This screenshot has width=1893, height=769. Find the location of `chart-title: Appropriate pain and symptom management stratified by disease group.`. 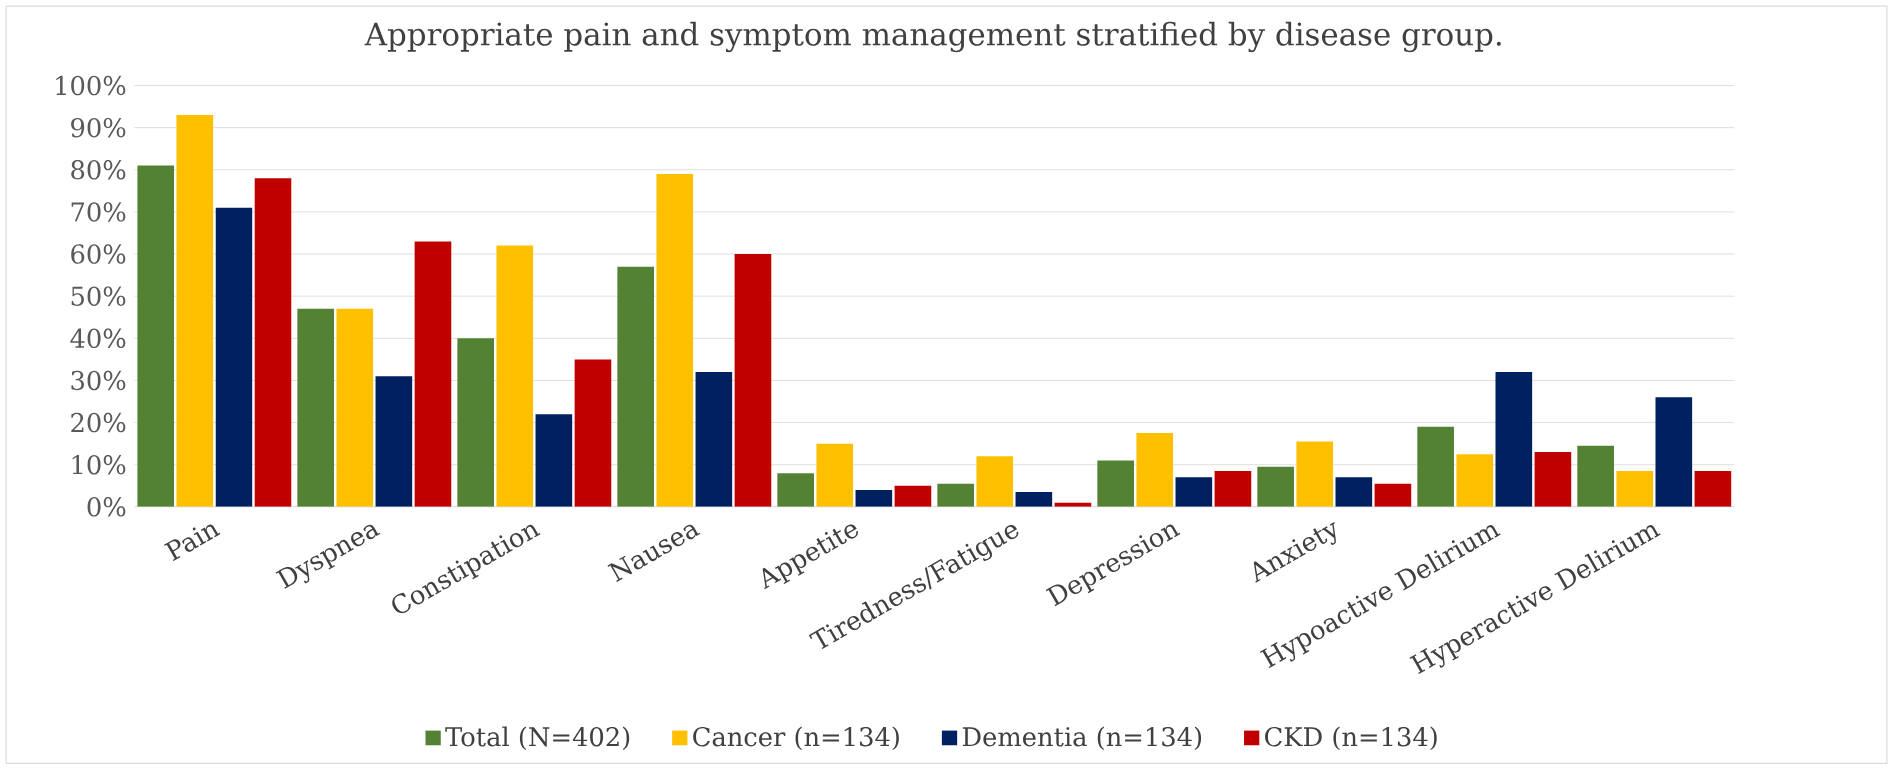

chart-title: Appropriate pain and symptom management stratified by disease group. is located at coordinates (932, 36).